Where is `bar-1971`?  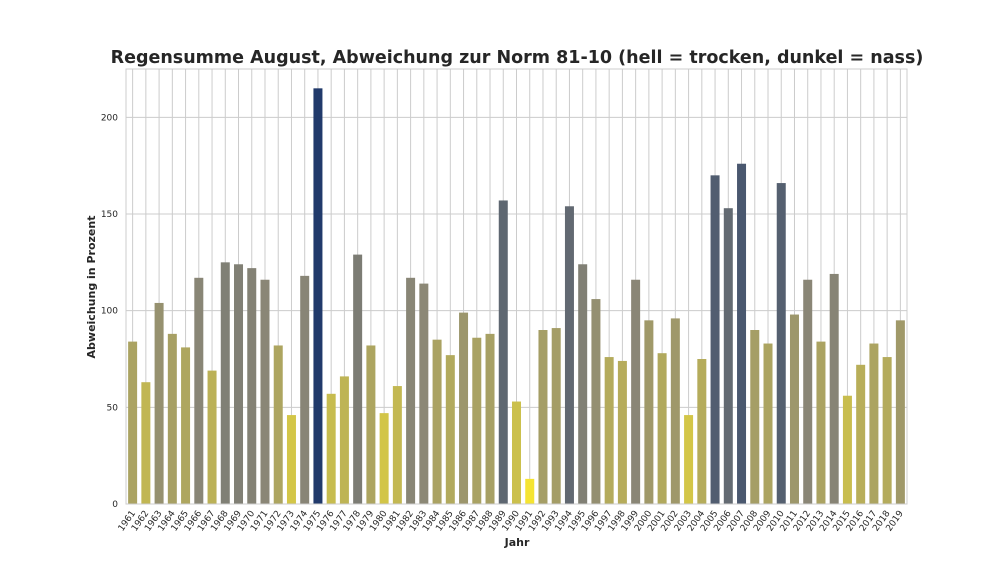 bar-1971 is located at coordinates (265, 391).